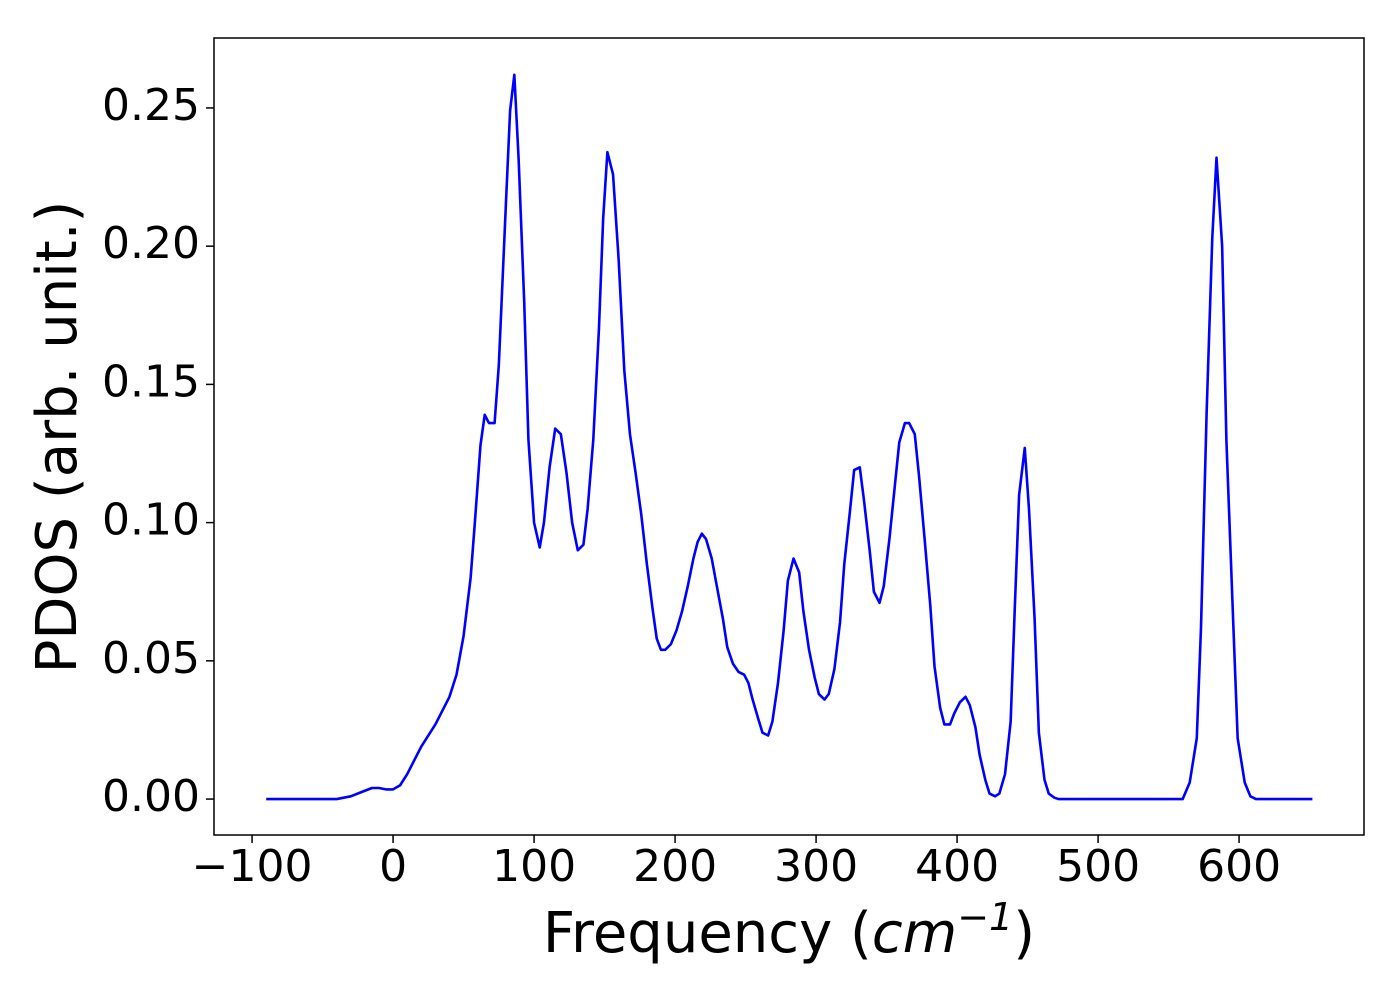  Describe the element at coordinates (957, 866) in the screenshot. I see `x-tick-label: 400` at that location.